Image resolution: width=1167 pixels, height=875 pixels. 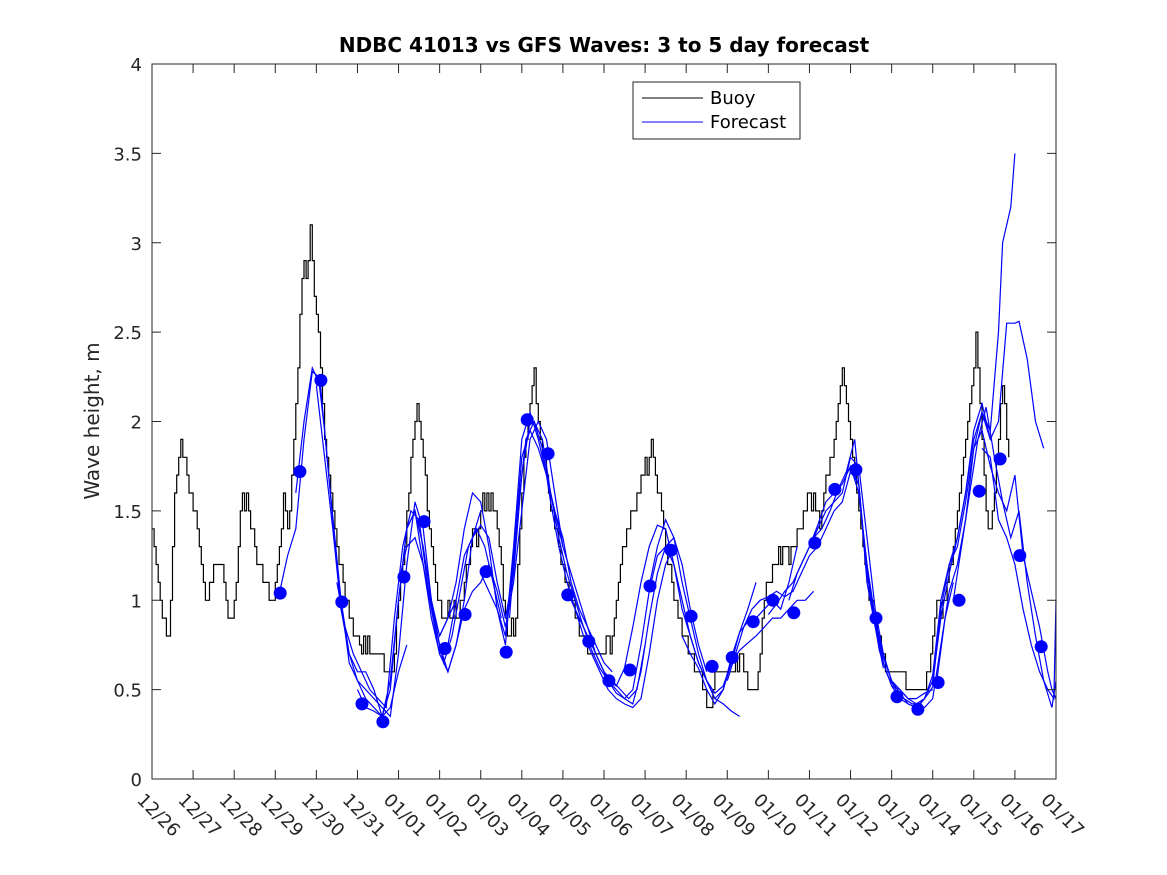 I want to click on legend: Buoy Forecast, so click(x=716, y=110).